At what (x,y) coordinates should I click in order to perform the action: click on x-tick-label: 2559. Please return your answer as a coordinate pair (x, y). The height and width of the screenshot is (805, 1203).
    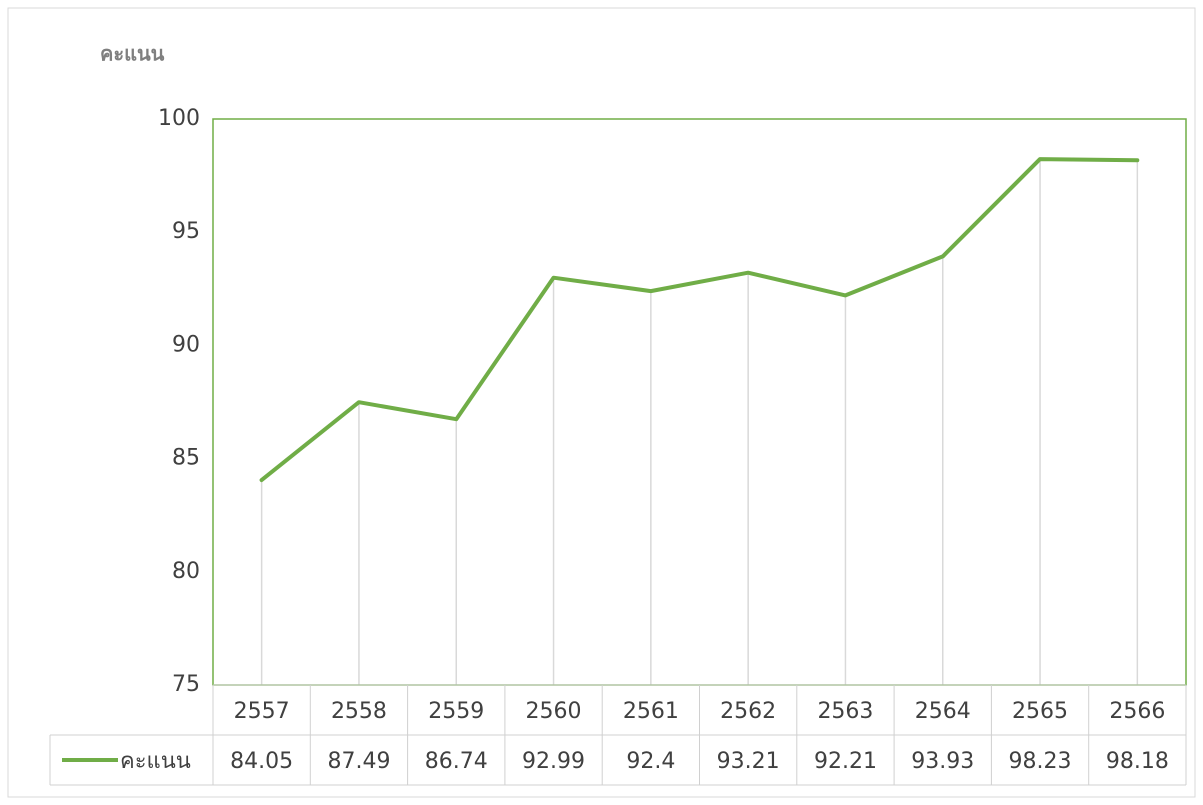
    Looking at the image, I should click on (456, 711).